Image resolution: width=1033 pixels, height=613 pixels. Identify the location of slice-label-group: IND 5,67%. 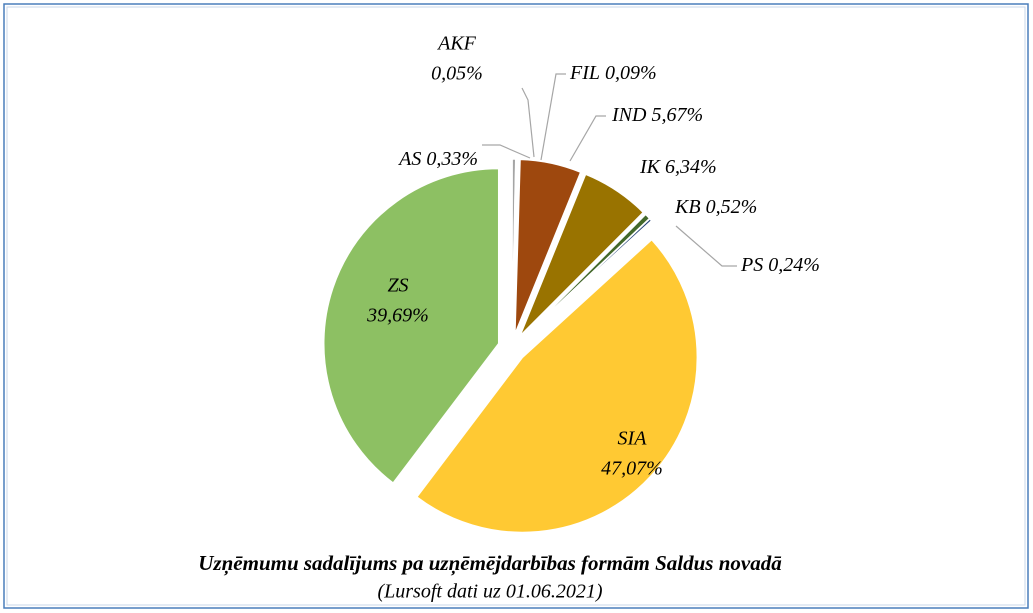
(657, 115).